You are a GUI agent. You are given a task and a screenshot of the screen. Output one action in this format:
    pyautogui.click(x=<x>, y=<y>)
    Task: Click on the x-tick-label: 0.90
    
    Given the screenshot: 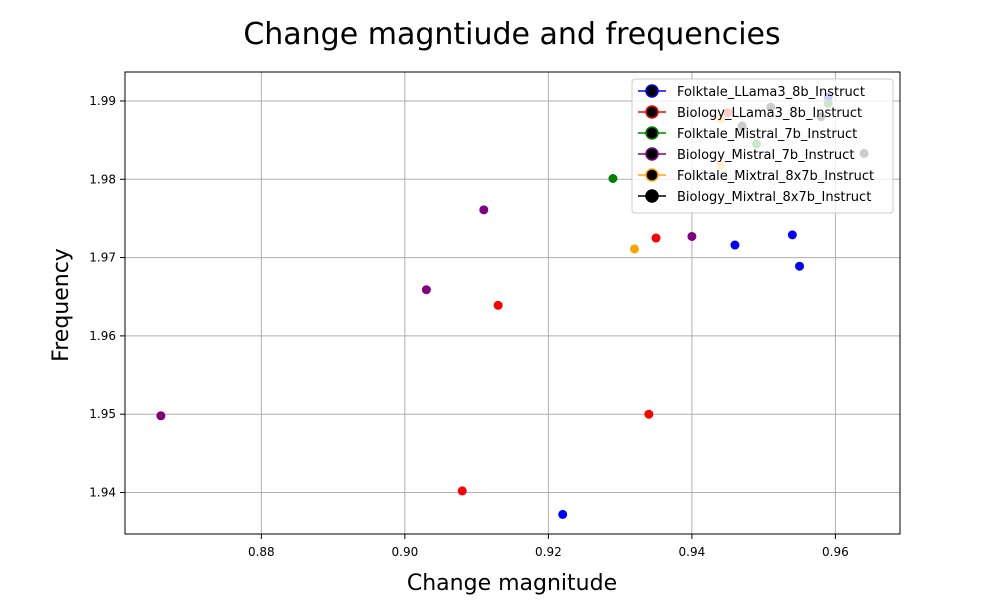 What is the action you would take?
    pyautogui.click(x=405, y=552)
    